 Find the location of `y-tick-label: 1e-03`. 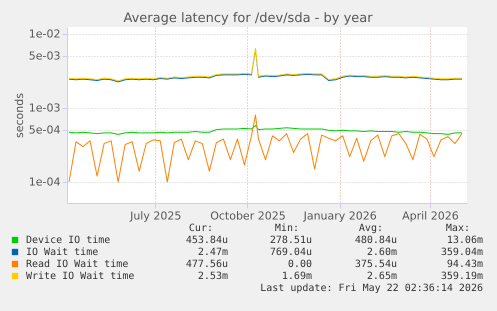

y-tick-label: 1e-03 is located at coordinates (44, 107).